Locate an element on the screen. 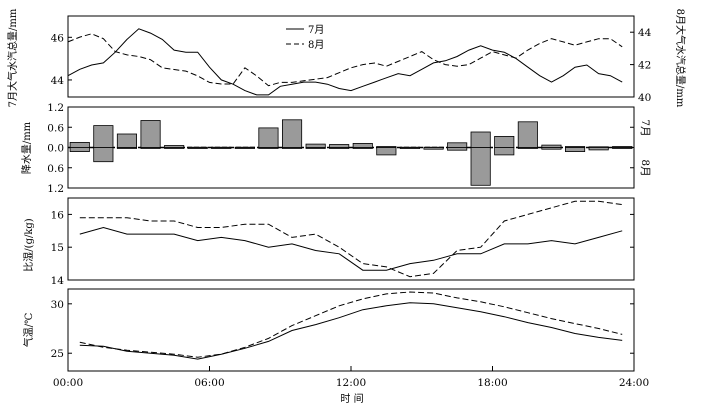 The width and height of the screenshot is (701, 408). x-tick-label-4: 24:00 is located at coordinates (634, 383).